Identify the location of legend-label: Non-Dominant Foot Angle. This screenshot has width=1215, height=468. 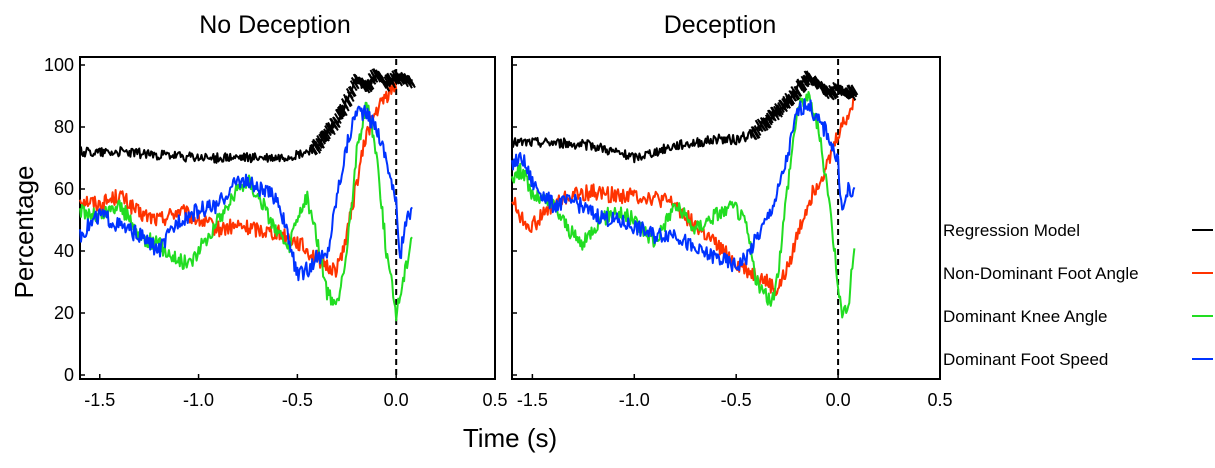
(1041, 273).